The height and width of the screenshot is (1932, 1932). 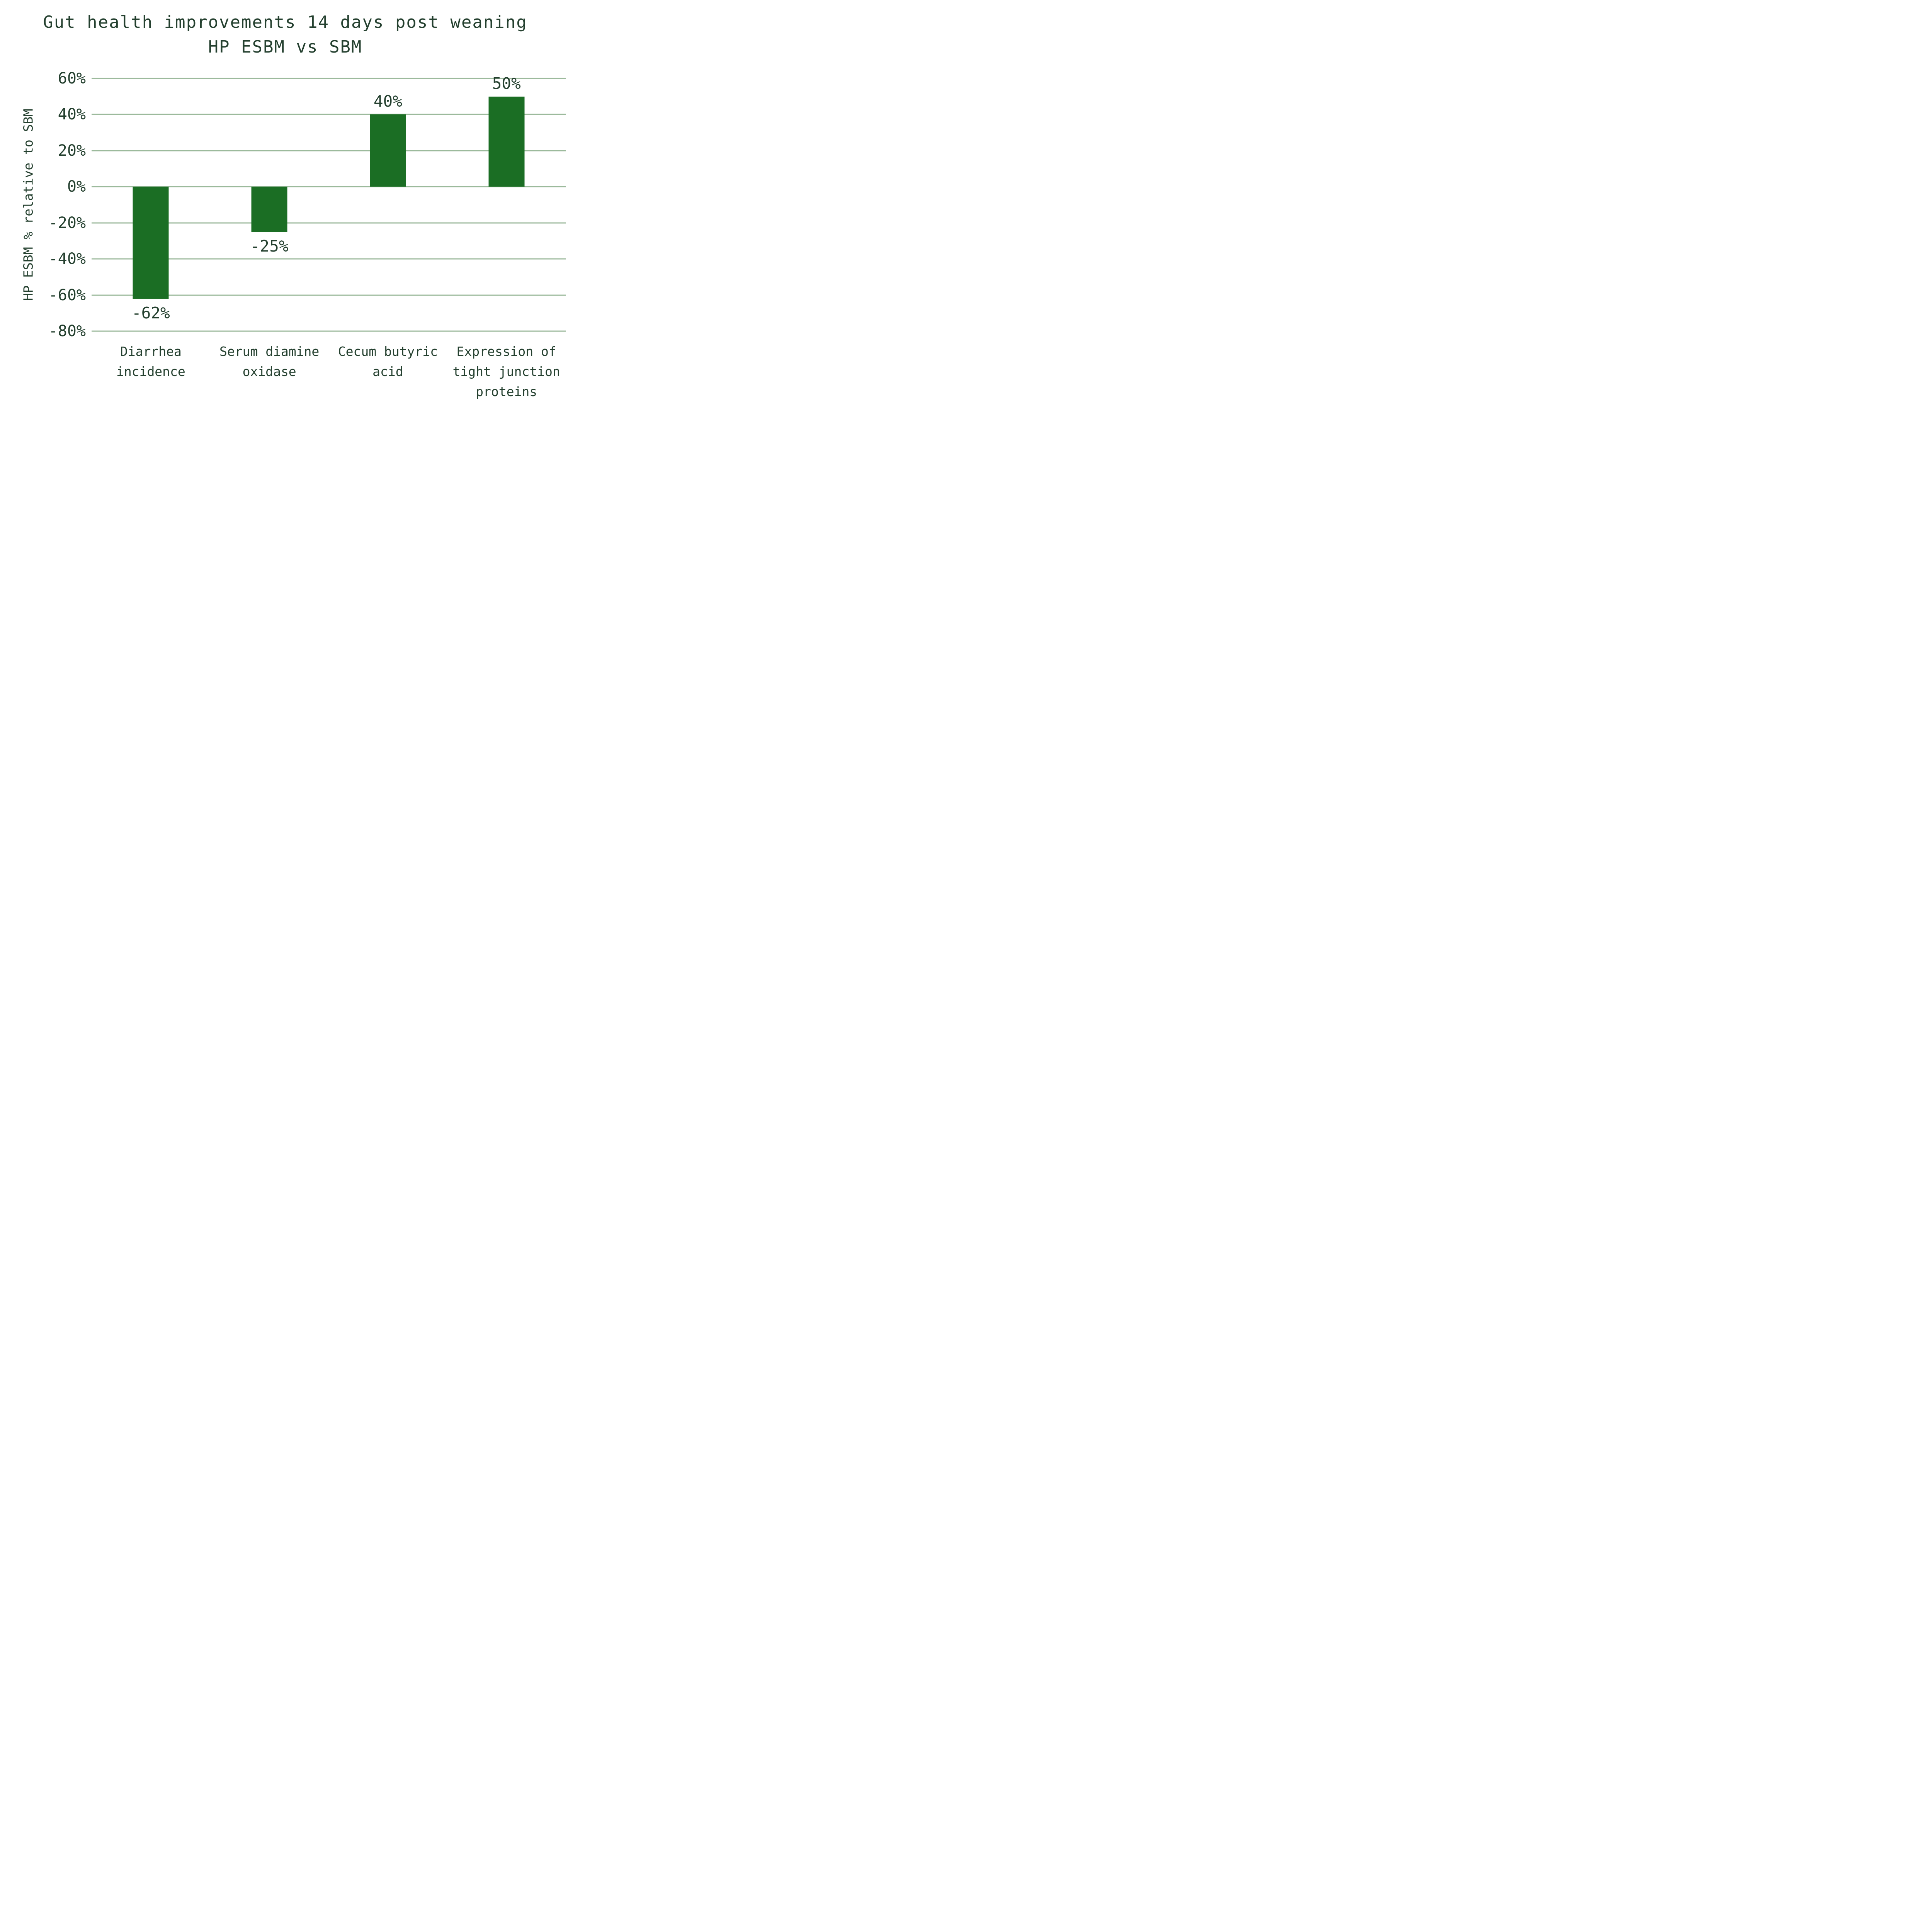 I want to click on x-category-label-line: Serum diamine, so click(x=269, y=351).